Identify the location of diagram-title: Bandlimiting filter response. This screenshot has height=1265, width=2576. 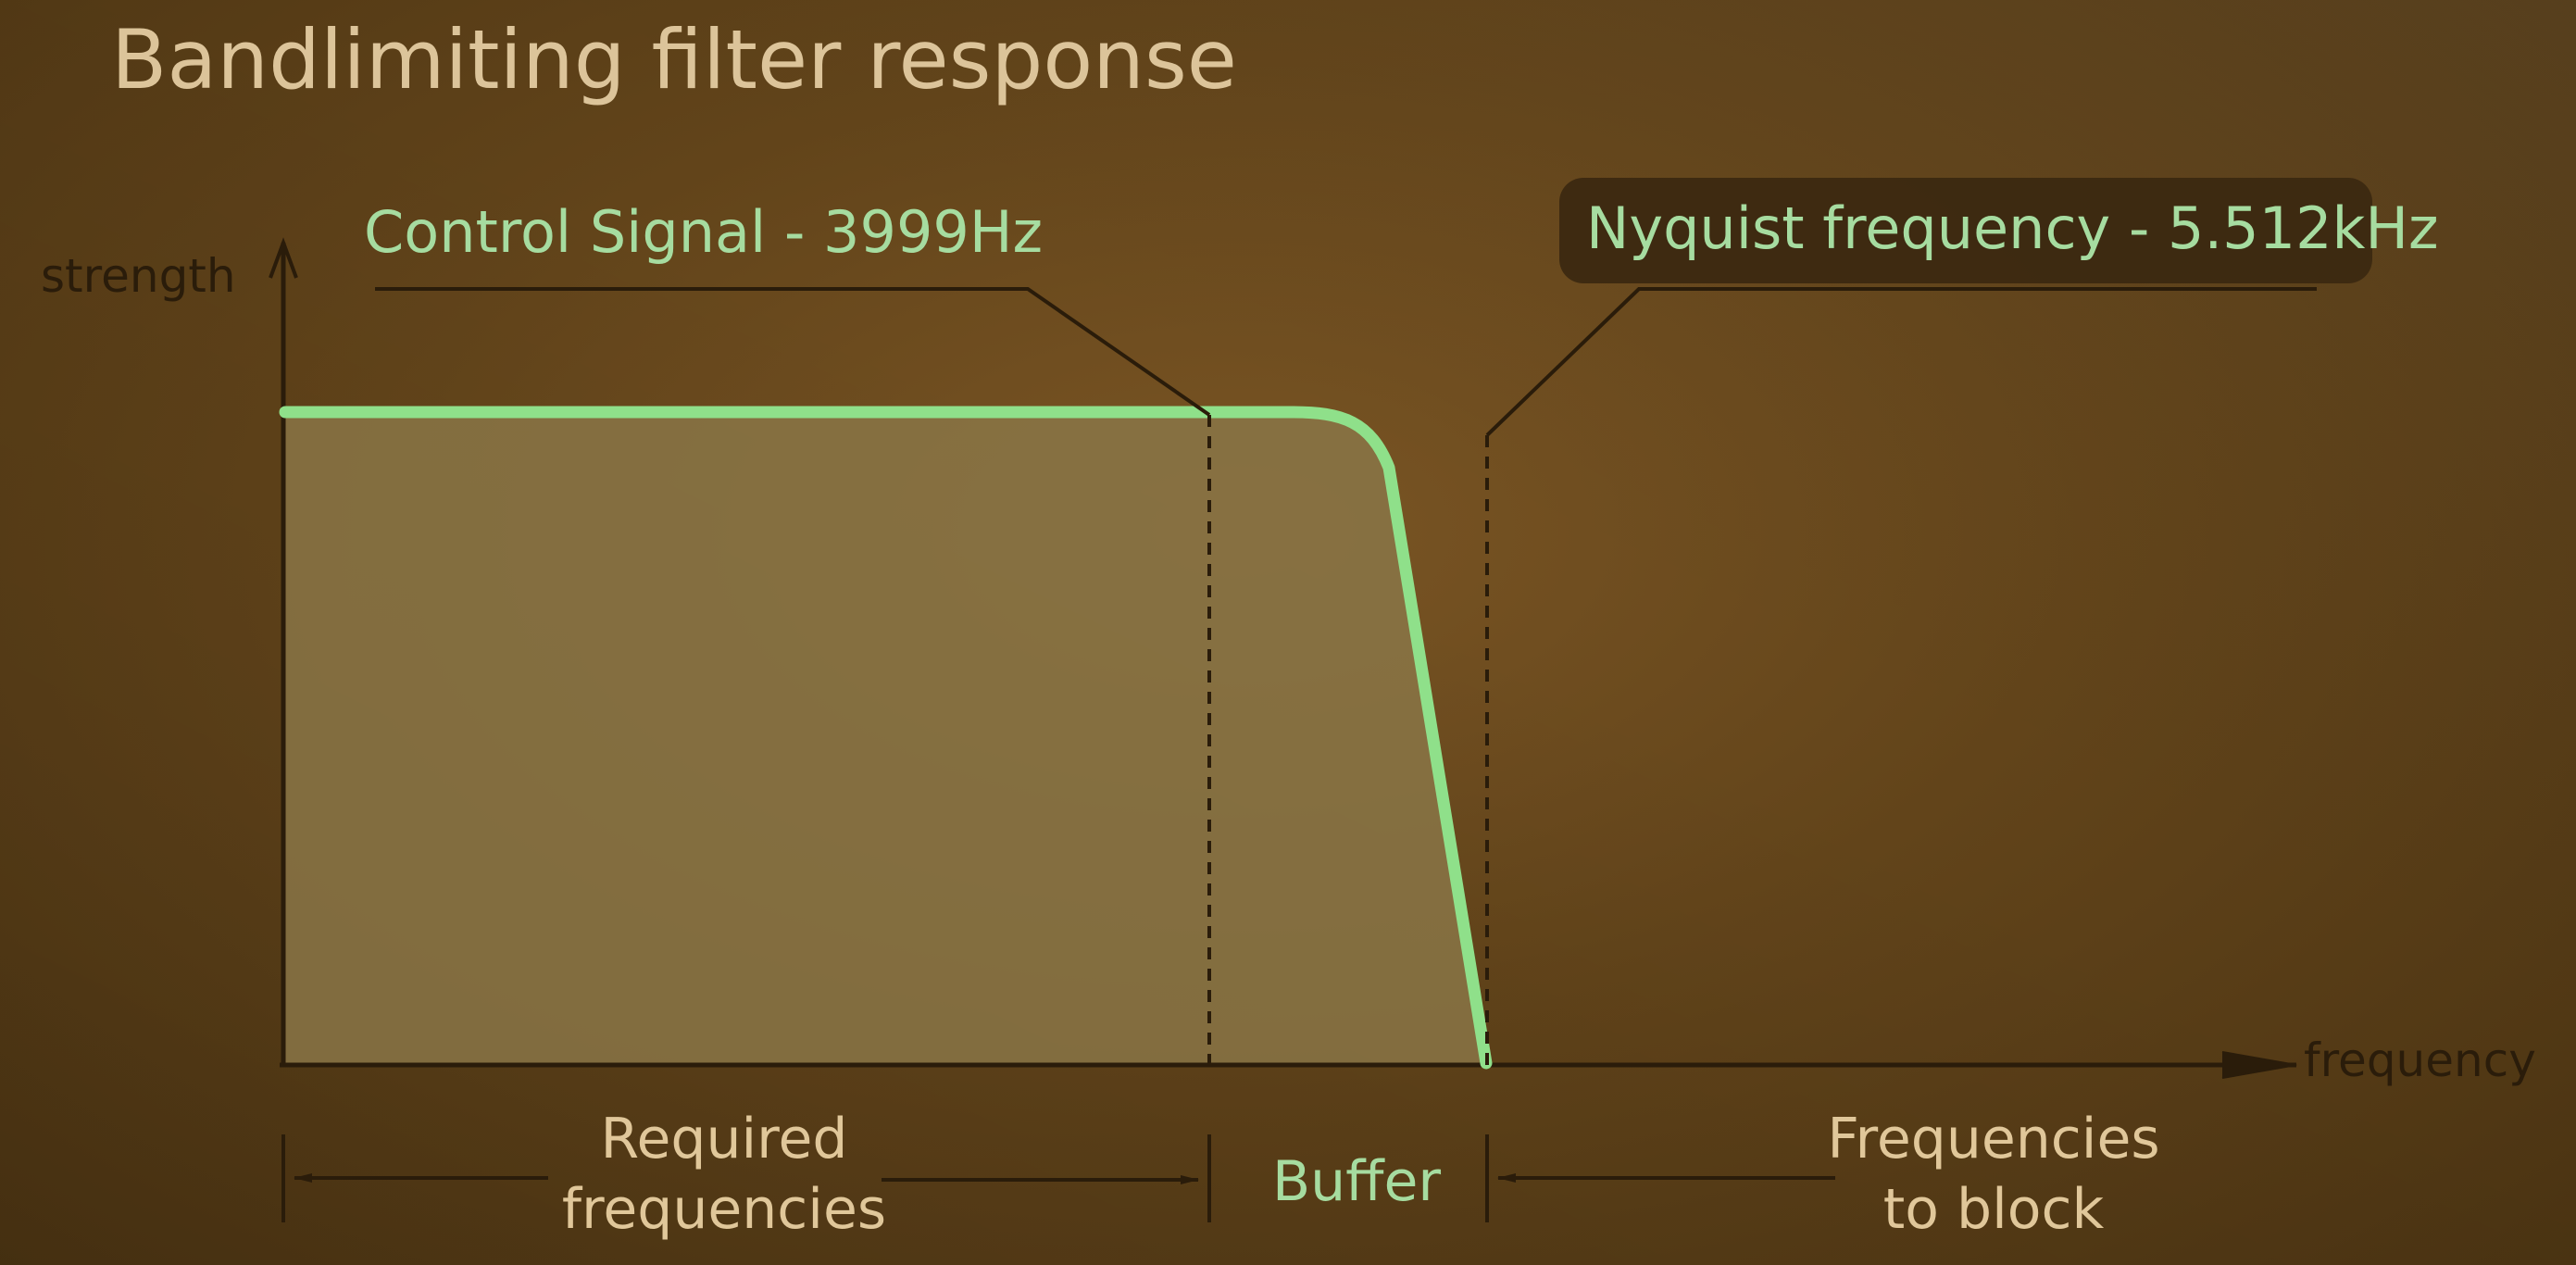
(674, 59).